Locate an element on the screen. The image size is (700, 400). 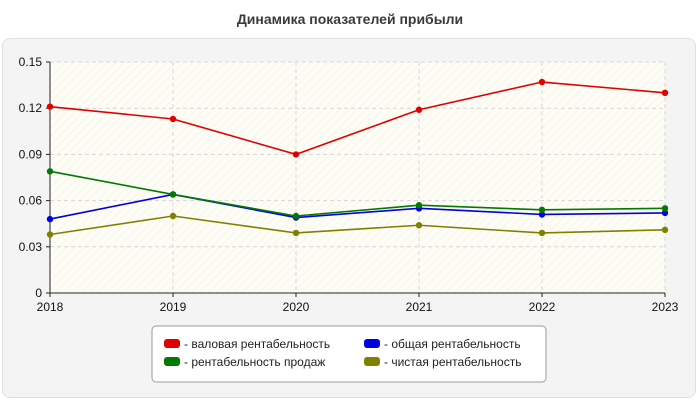
x-tick-label: 2018 is located at coordinates (50, 307).